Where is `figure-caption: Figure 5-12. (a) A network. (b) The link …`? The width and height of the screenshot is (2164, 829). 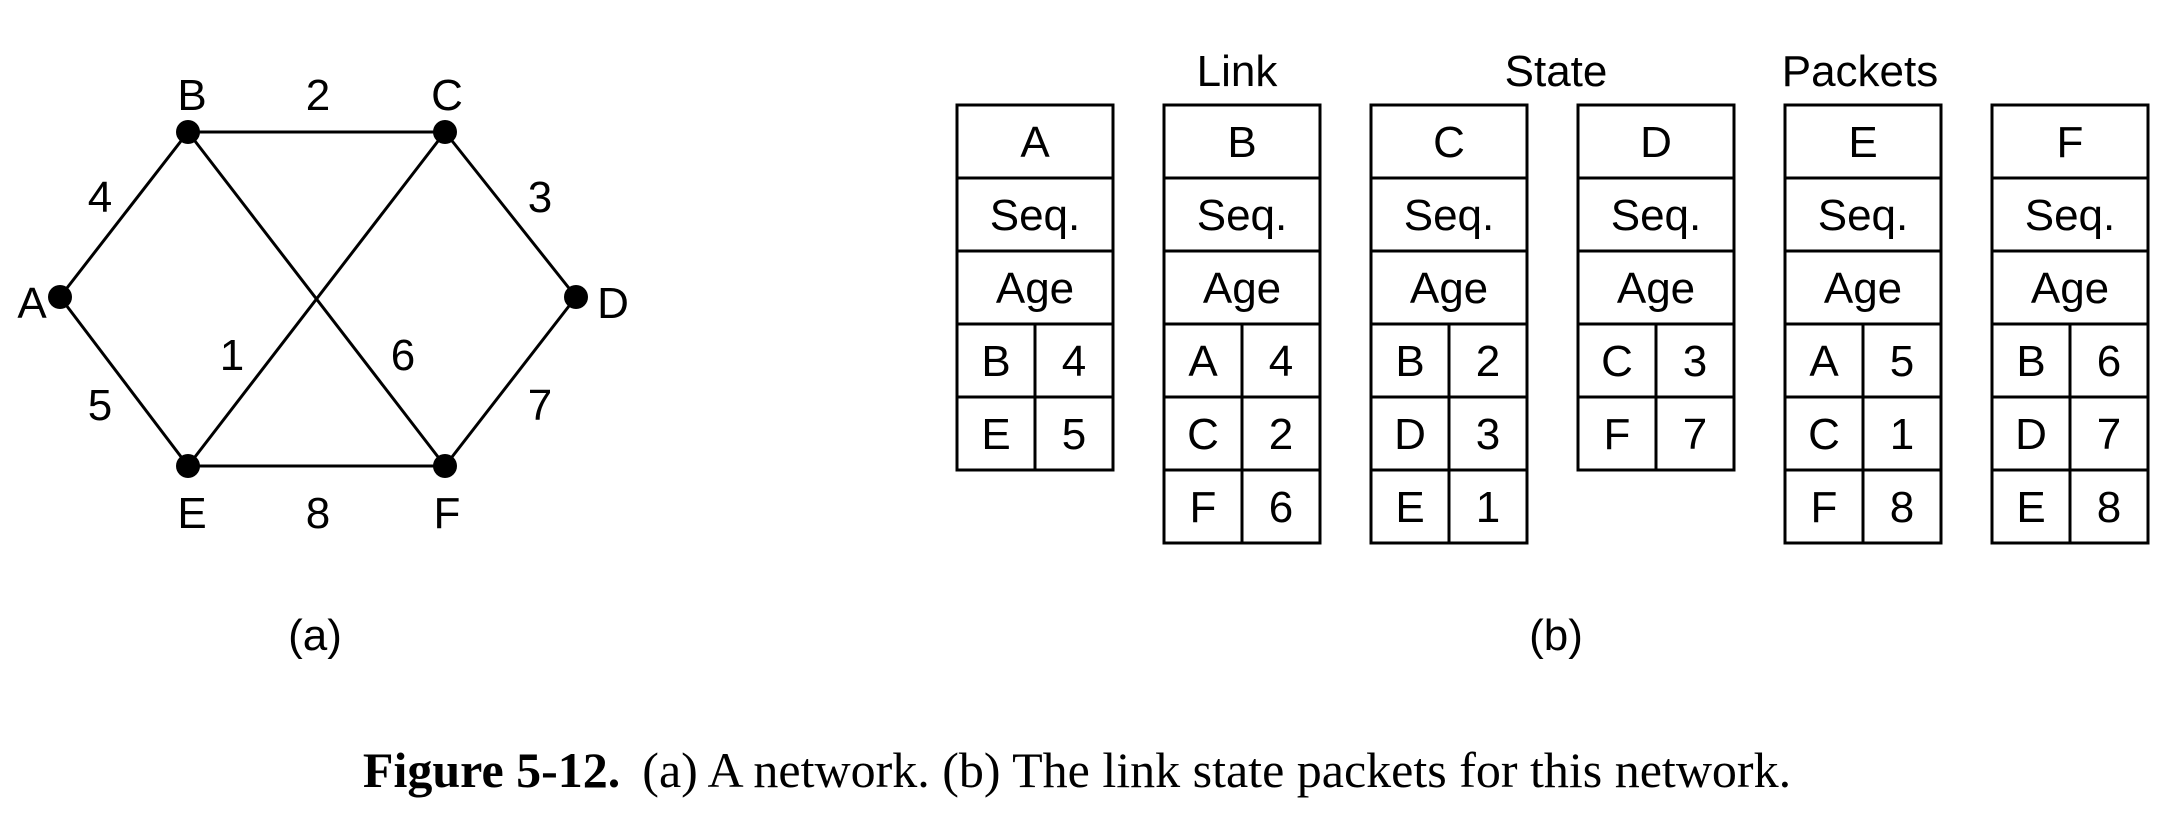 figure-caption: Figure 5-12. (a) A network. (b) The link … is located at coordinates (1077, 770).